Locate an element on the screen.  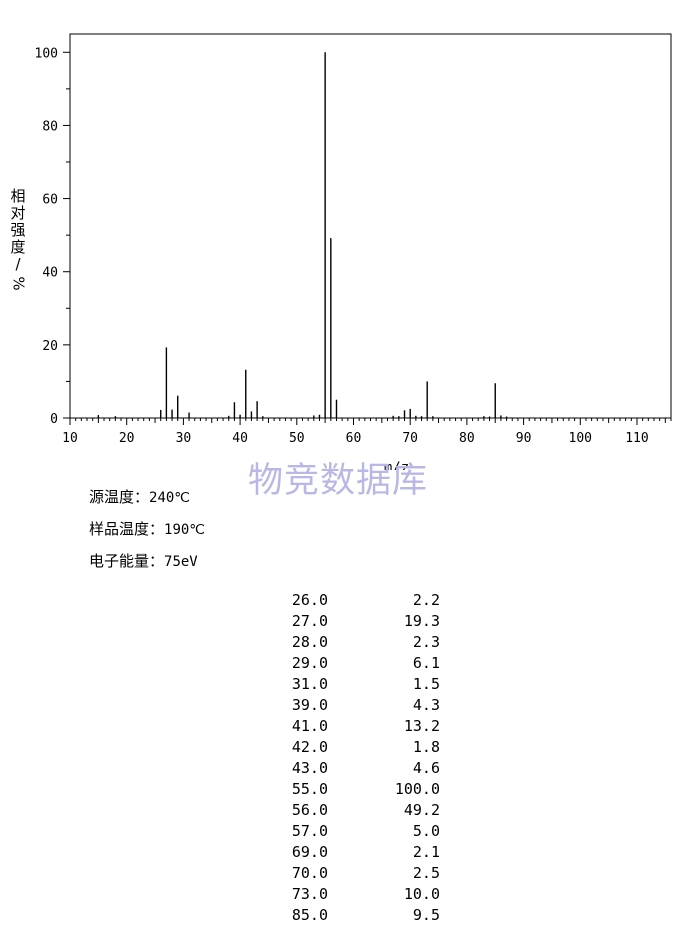
x-tick-label: 10 is located at coordinates (70, 438).